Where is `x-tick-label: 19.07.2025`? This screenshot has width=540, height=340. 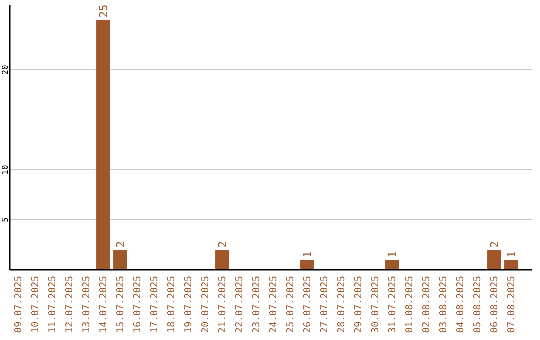 x-tick-label: 19.07.2025 is located at coordinates (189, 305).